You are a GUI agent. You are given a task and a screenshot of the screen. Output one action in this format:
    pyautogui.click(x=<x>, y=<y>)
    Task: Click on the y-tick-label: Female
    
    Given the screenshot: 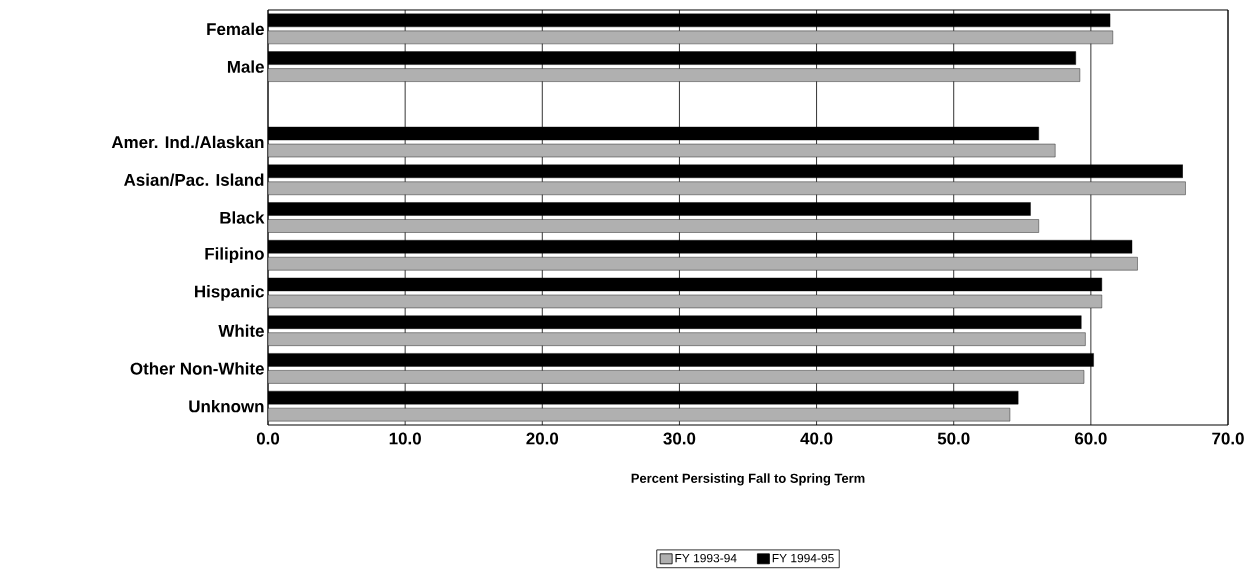 What is the action you would take?
    pyautogui.click(x=235, y=29)
    